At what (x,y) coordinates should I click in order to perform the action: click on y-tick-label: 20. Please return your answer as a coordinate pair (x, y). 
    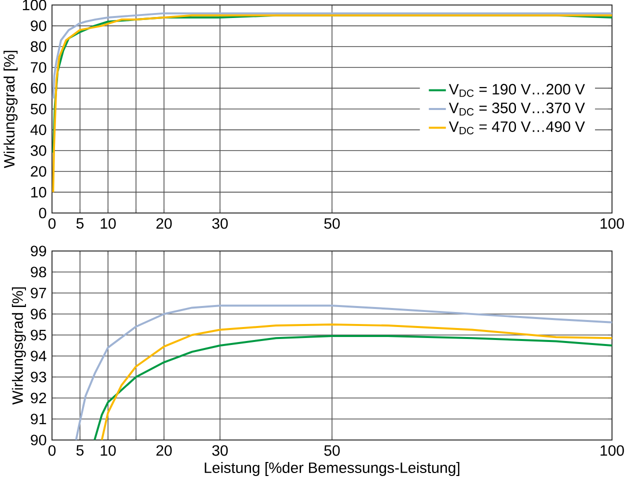
    Looking at the image, I should click on (38, 171).